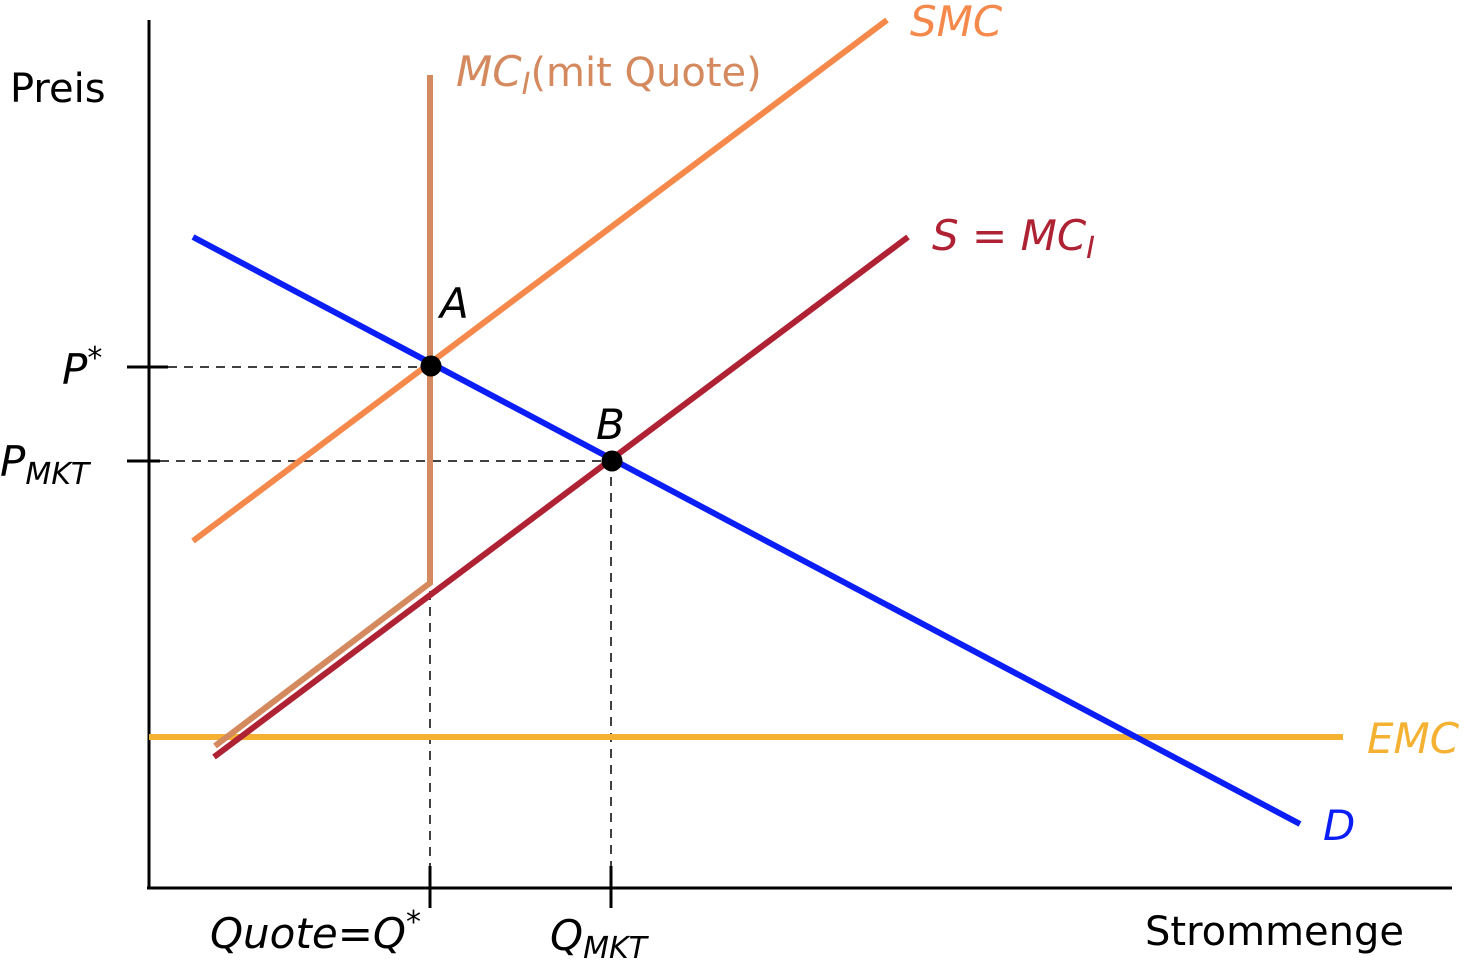 This screenshot has width=1477, height=961. I want to click on p-star-label: P*, so click(82, 367).